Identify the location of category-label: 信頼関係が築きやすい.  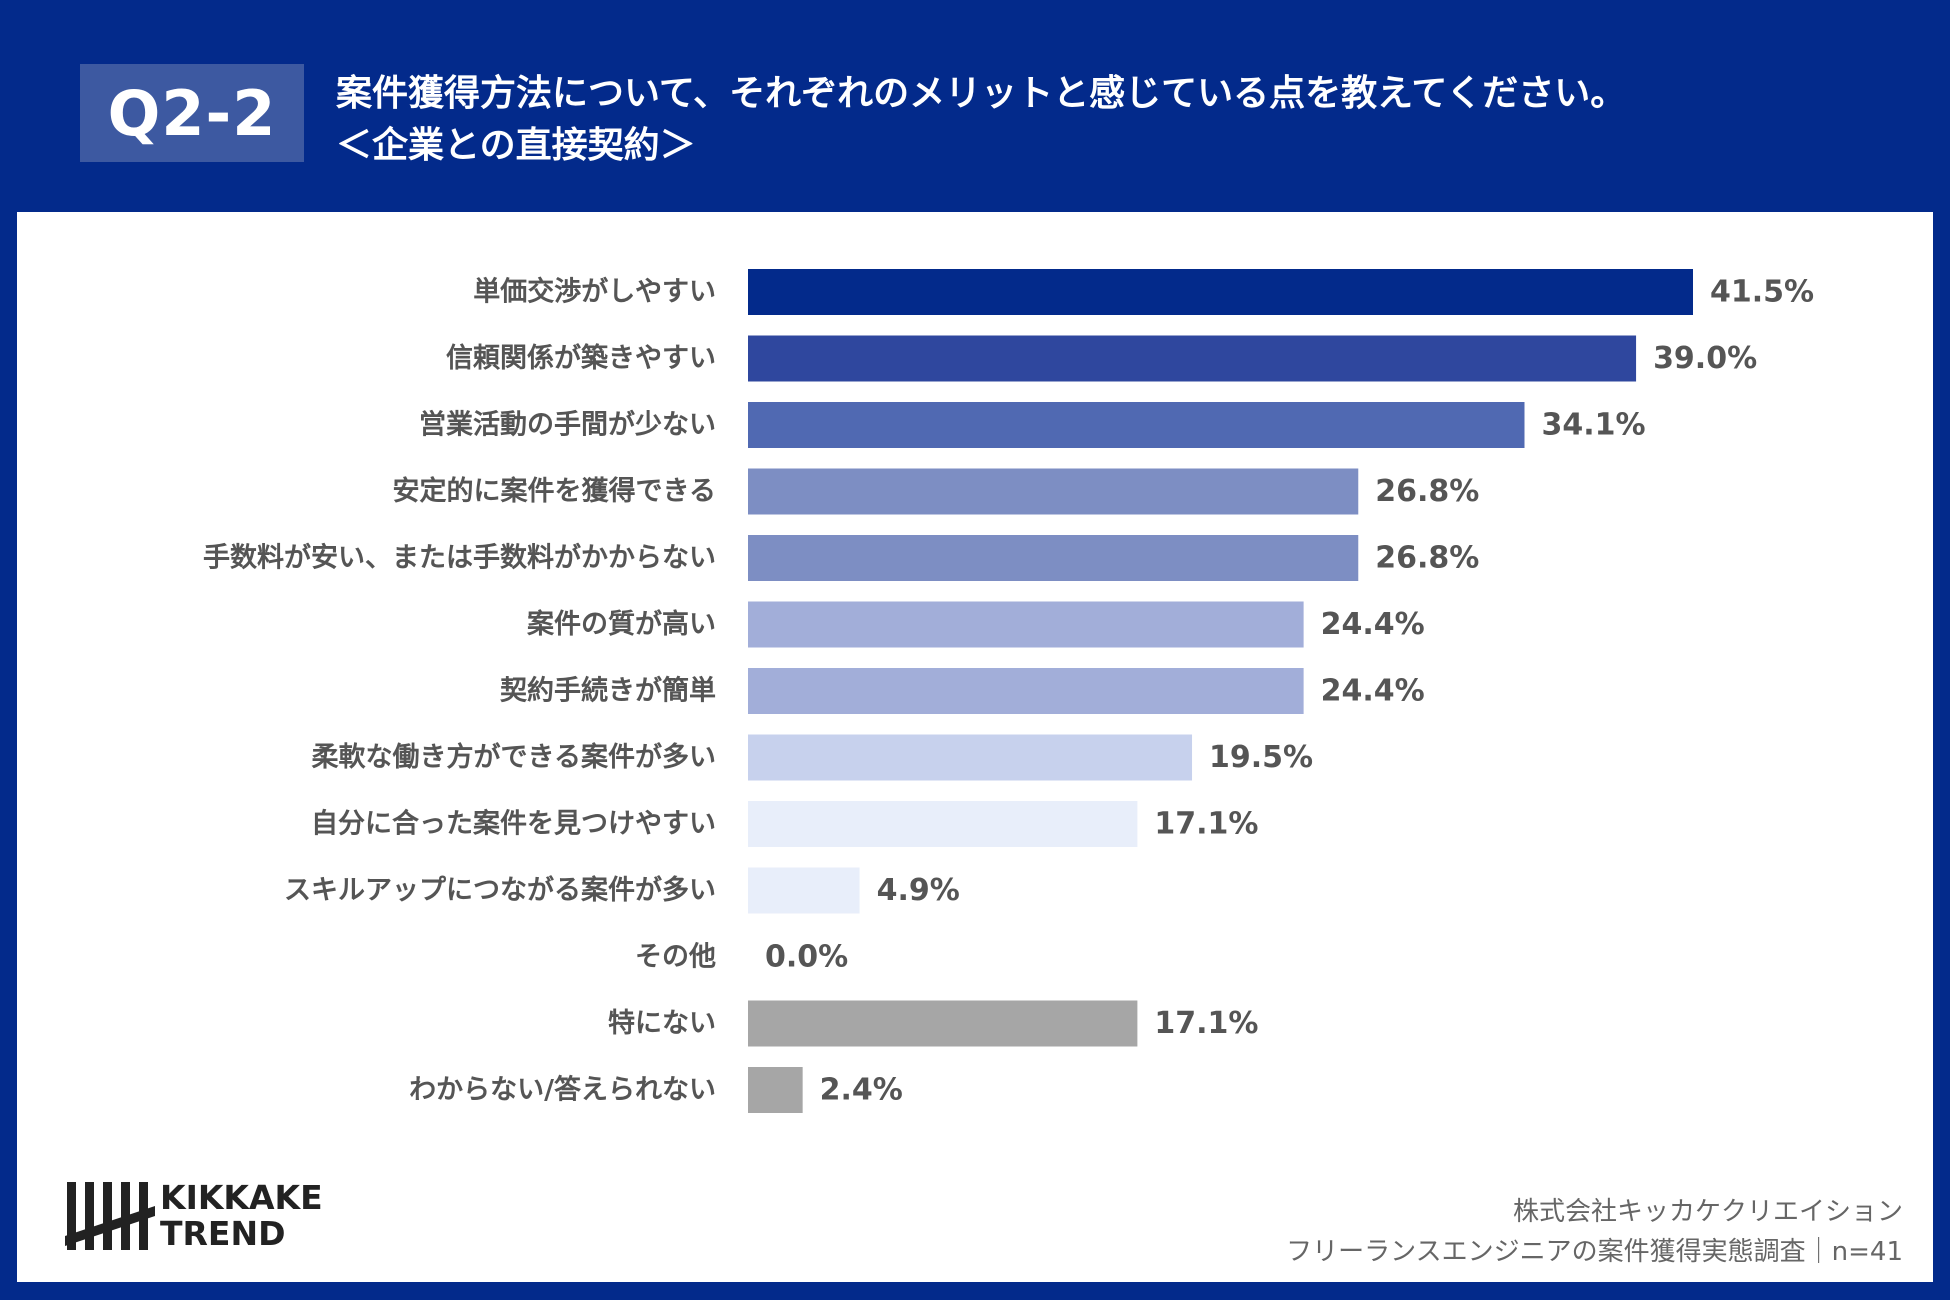
(581, 358).